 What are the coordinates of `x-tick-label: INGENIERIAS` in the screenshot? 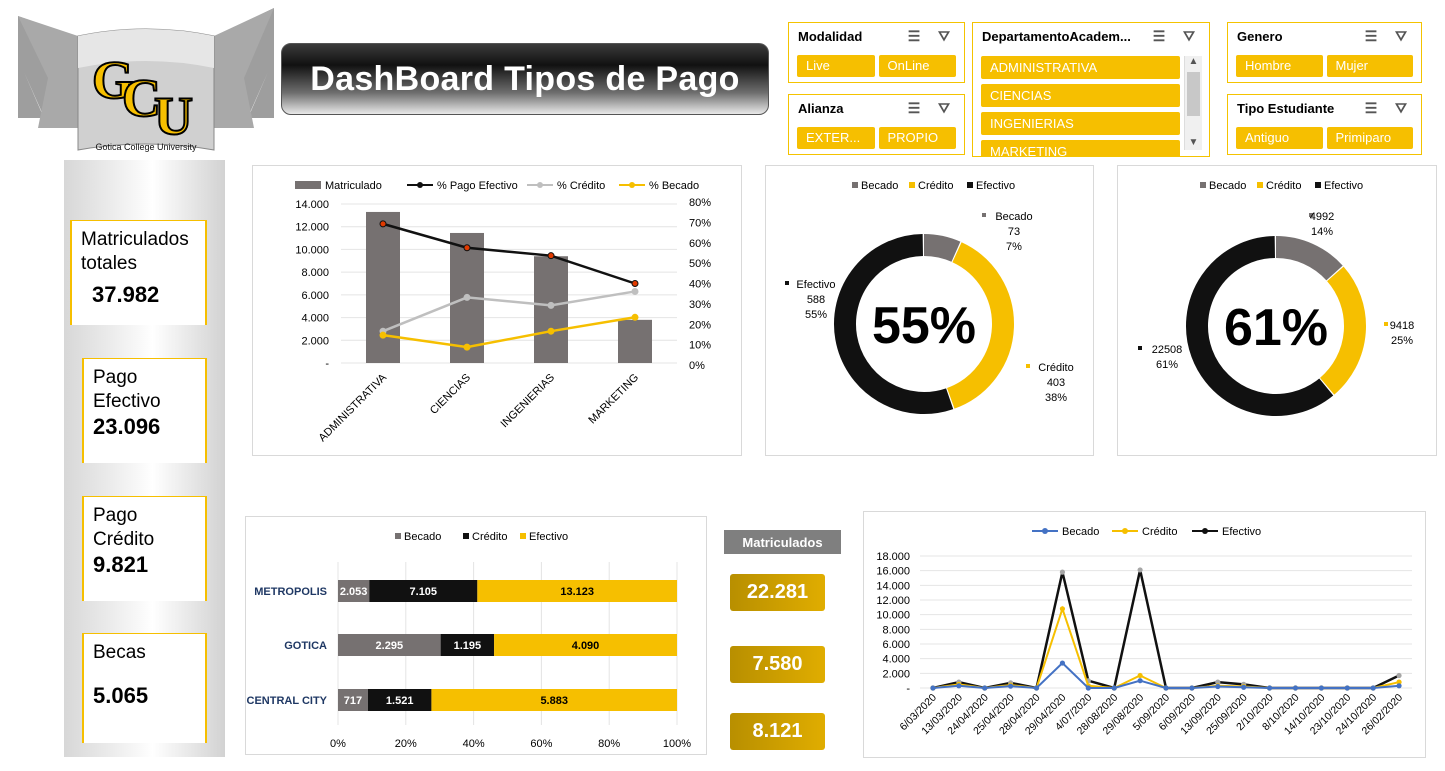 It's located at (527, 401).